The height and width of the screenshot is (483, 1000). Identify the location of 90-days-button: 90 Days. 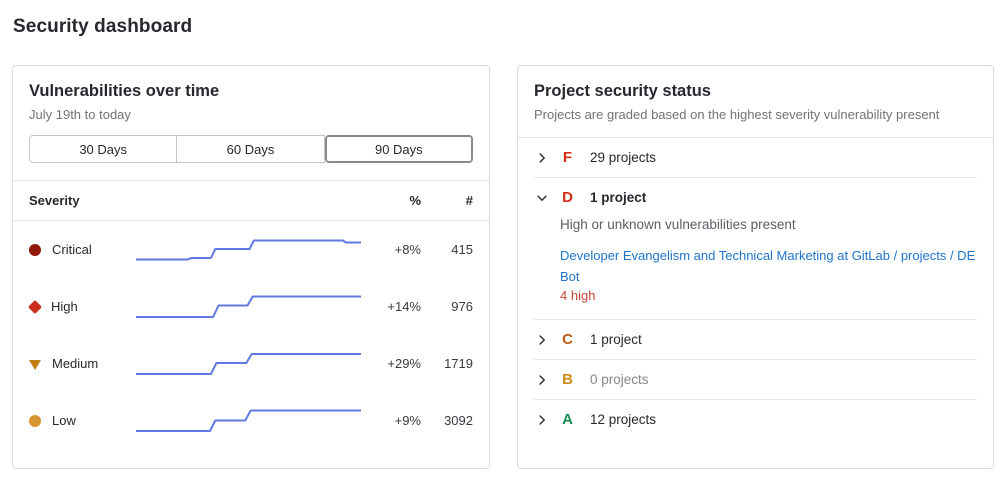
(398, 149).